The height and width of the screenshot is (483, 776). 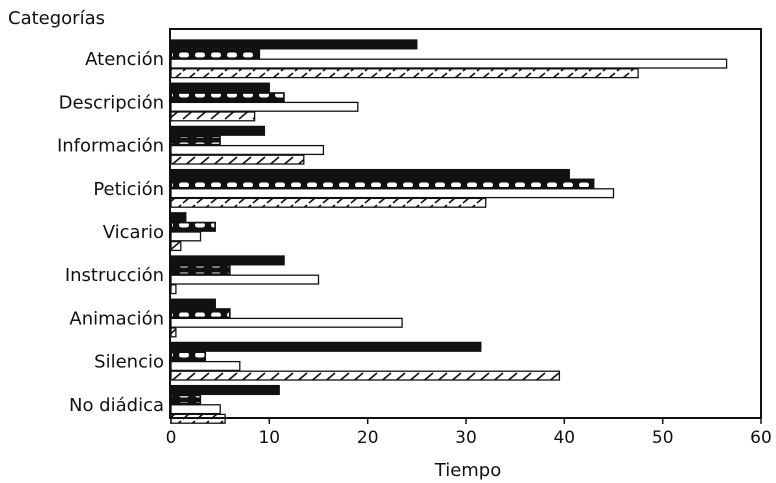 What do you see at coordinates (368, 438) in the screenshot?
I see `x-tick-label-2: 20` at bounding box center [368, 438].